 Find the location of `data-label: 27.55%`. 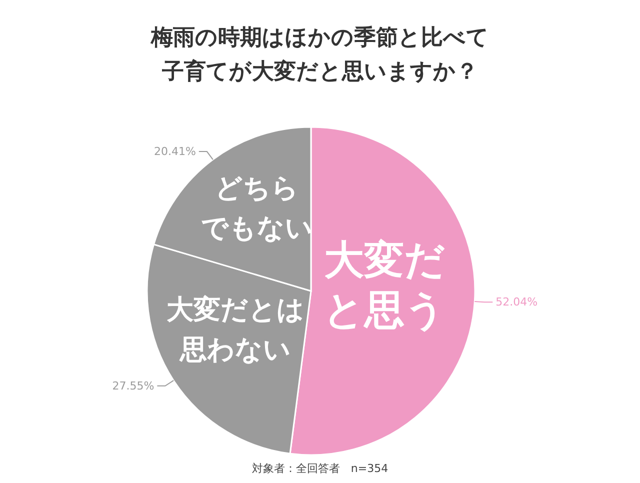

data-label: 27.55% is located at coordinates (133, 385).